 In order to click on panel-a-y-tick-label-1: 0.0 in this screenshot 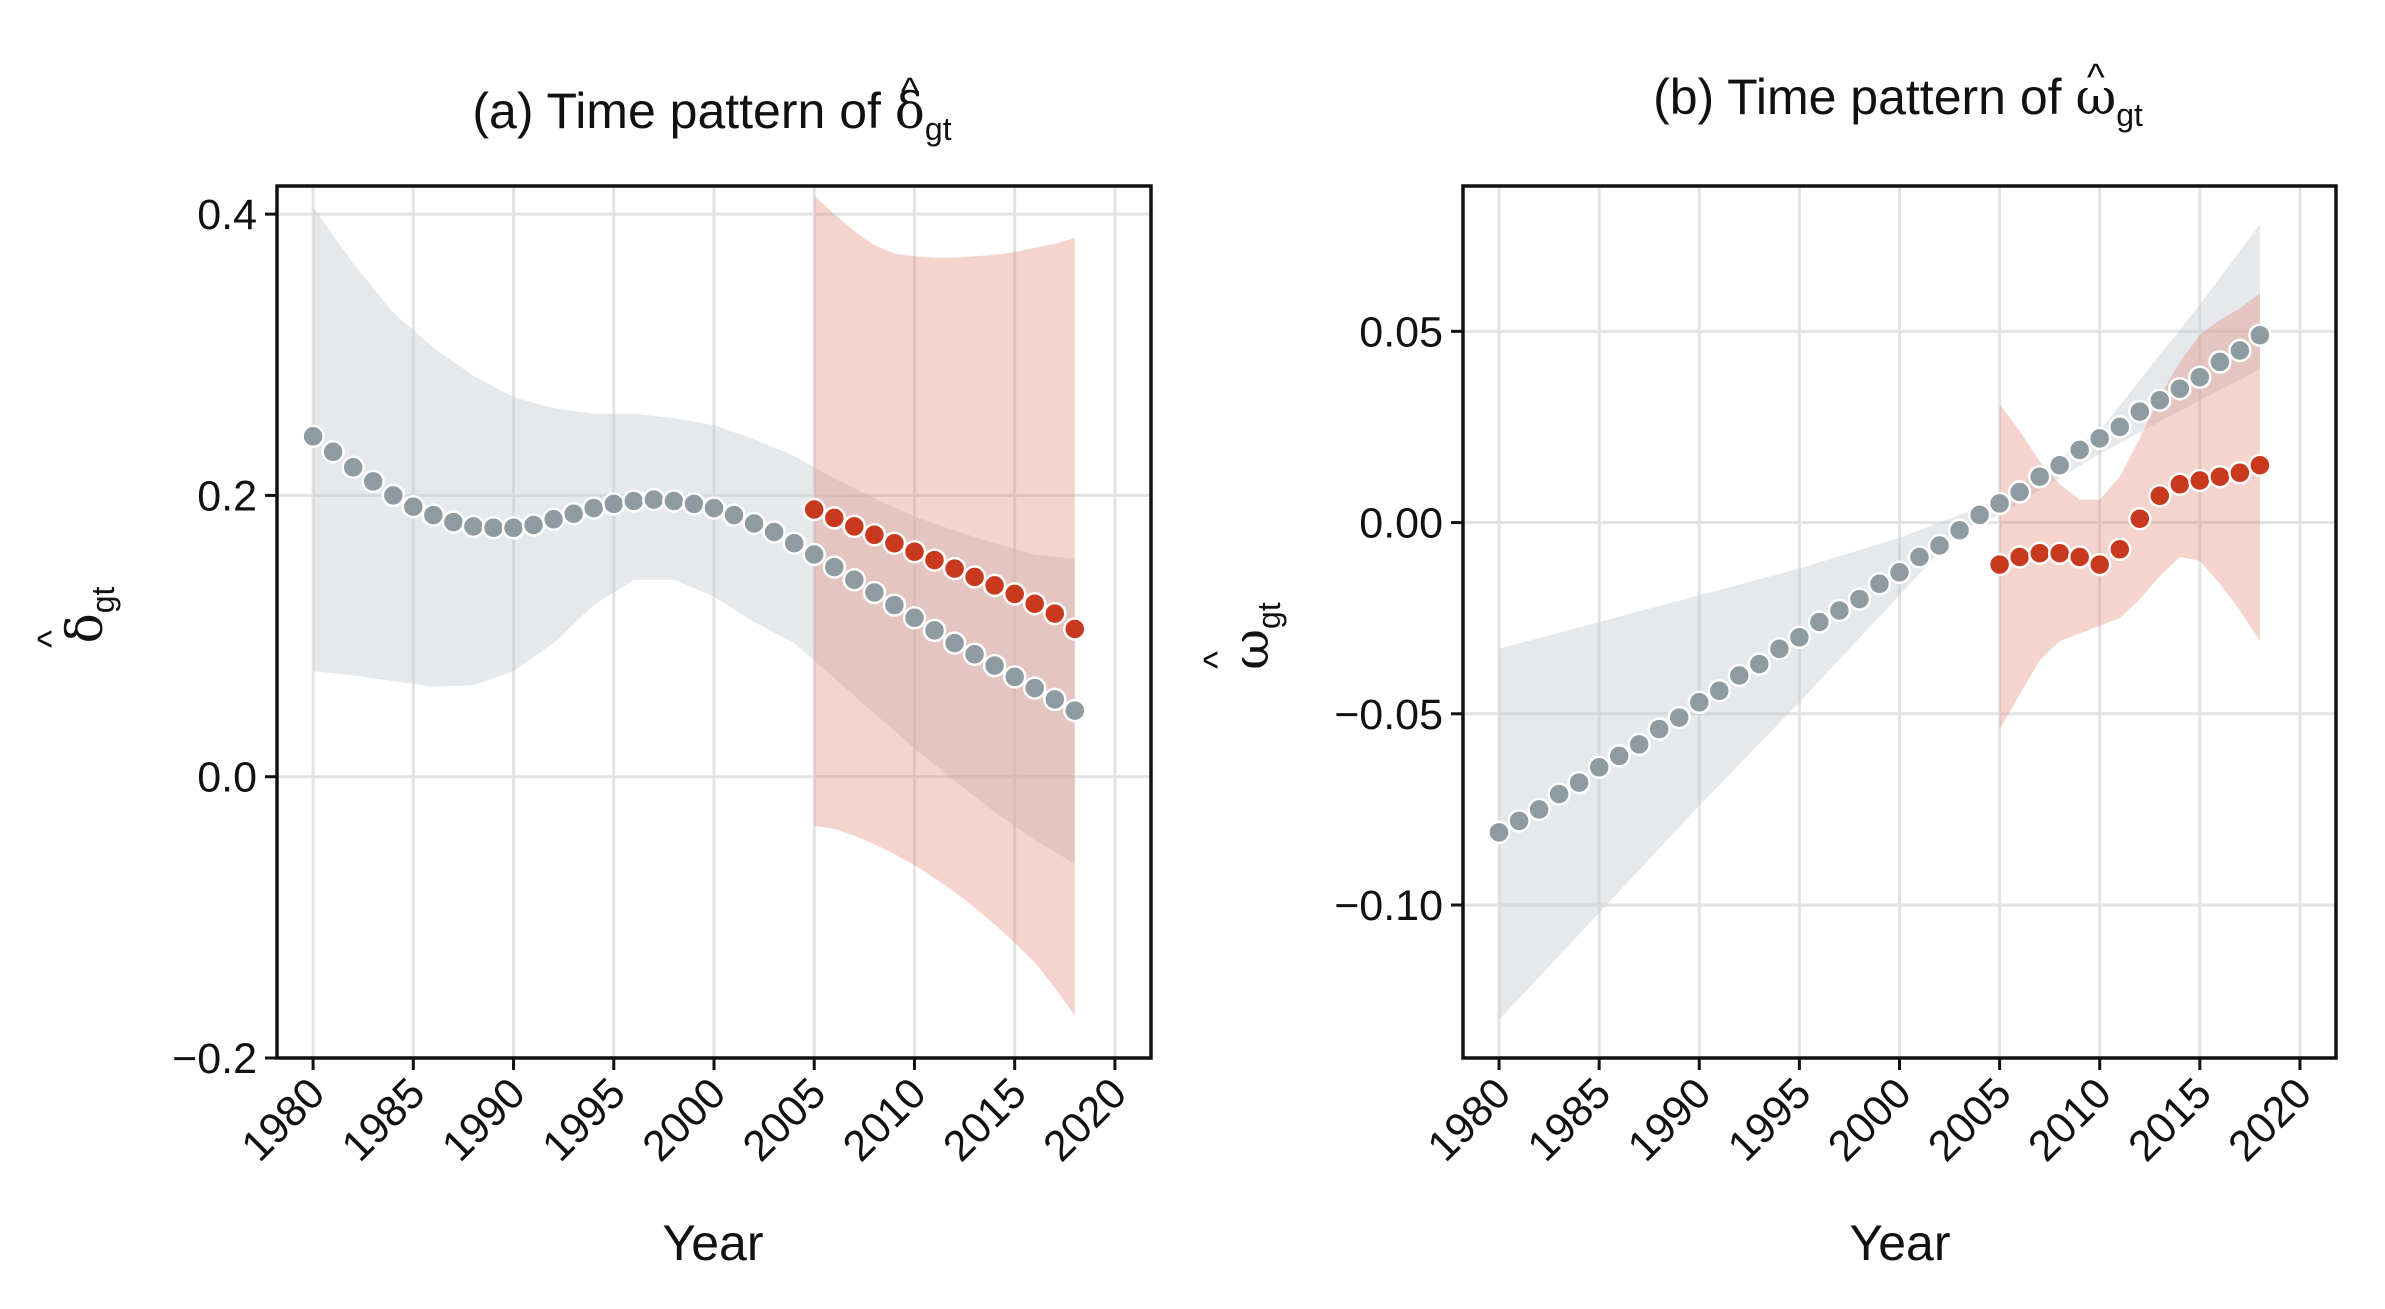, I will do `click(227, 778)`.